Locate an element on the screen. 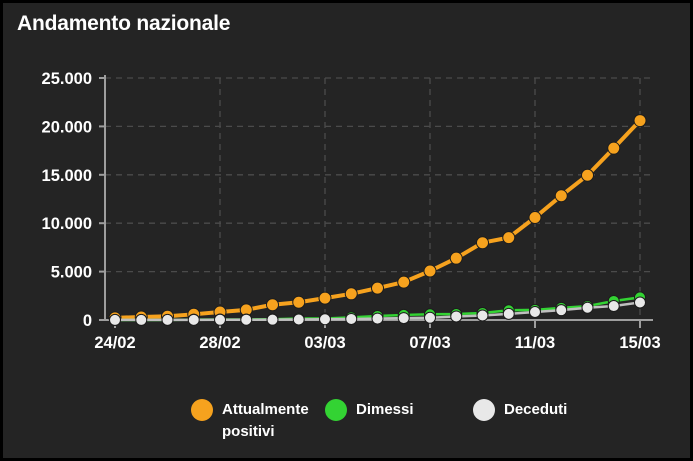 The image size is (693, 461). legend-label: Attualmente positivi is located at coordinates (265, 420).